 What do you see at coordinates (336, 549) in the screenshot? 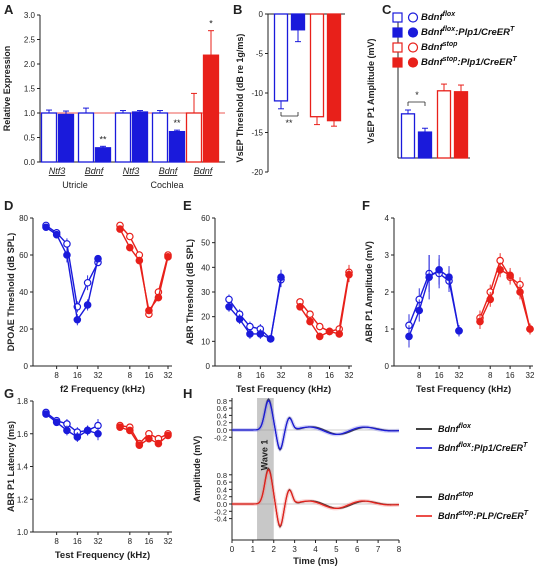
I see `h-x-tick-label: 5` at bounding box center [336, 549].